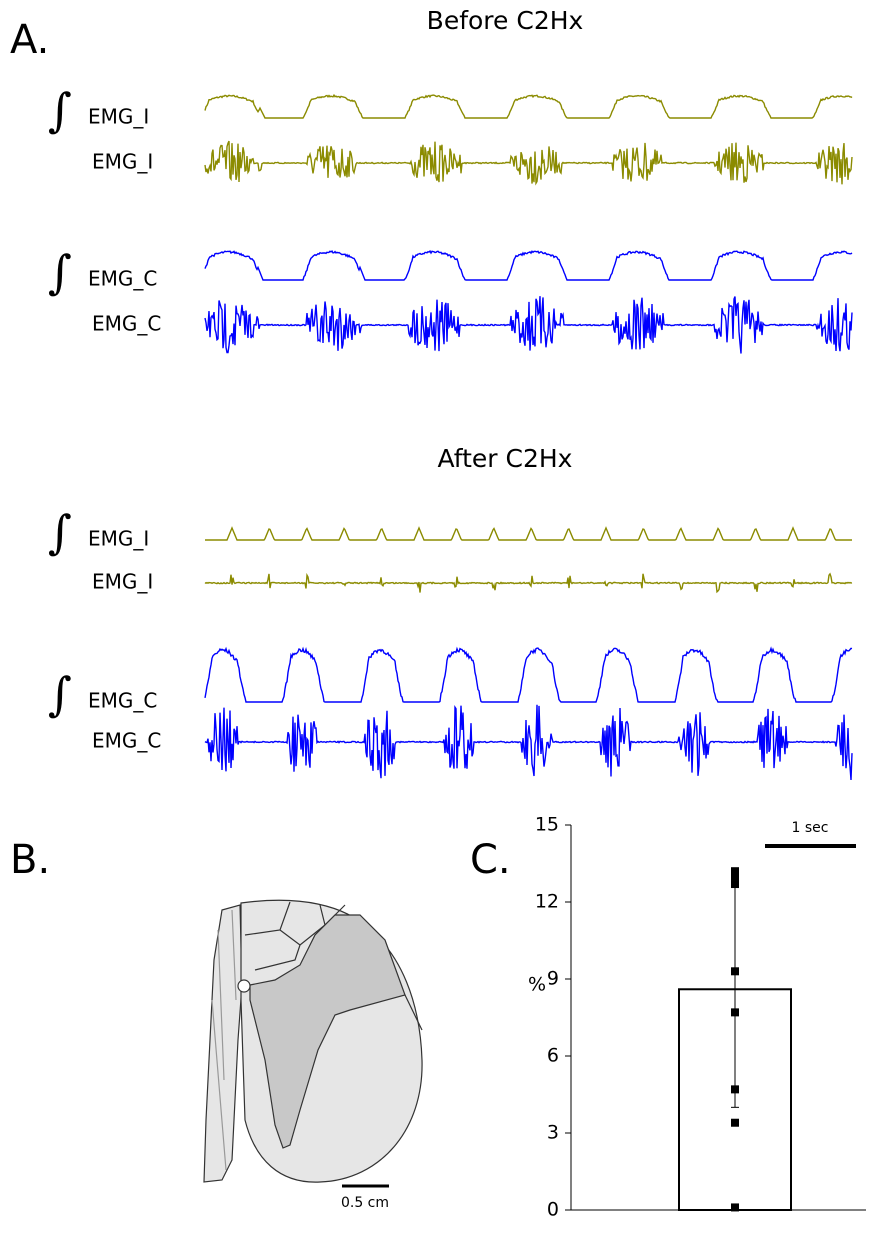 The height and width of the screenshot is (1238, 879). Describe the element at coordinates (553, 1133) in the screenshot. I see `y-tick-label: 3` at that location.